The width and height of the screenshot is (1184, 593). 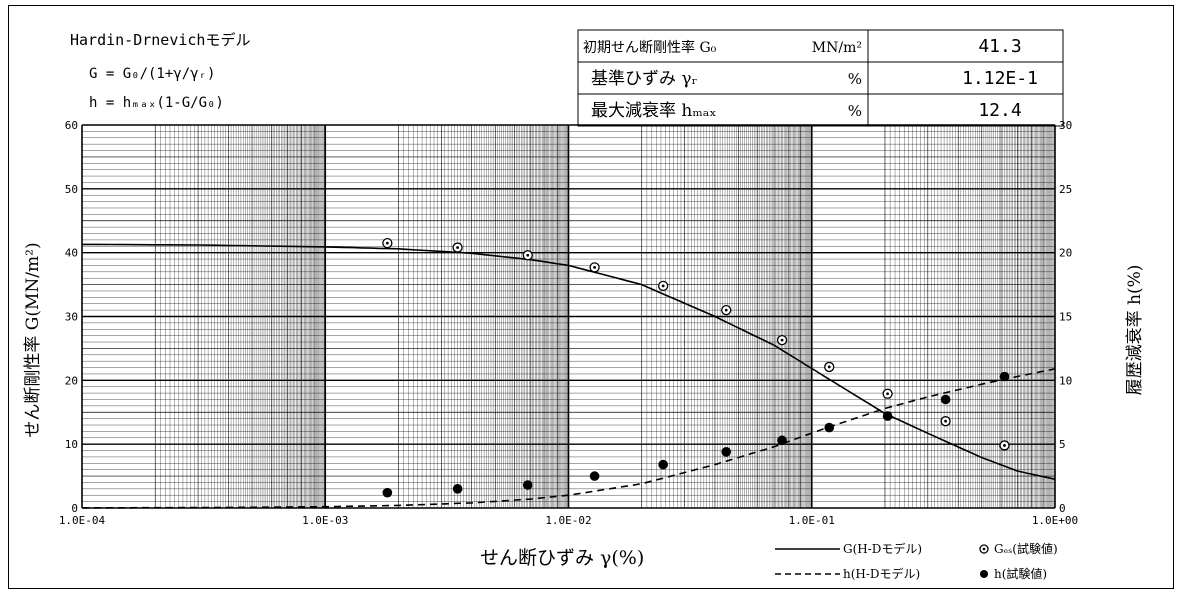 What do you see at coordinates (650, 47) in the screenshot?
I see `param-label-g0: 初期せん断剛性率 G₀` at bounding box center [650, 47].